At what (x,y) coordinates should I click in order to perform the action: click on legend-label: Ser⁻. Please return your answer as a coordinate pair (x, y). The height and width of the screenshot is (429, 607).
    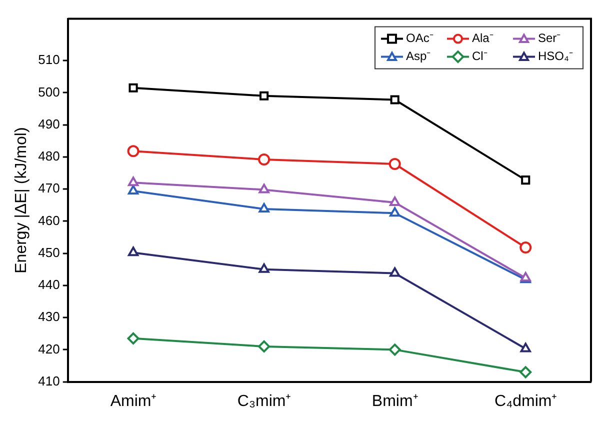
    Looking at the image, I should click on (549, 38).